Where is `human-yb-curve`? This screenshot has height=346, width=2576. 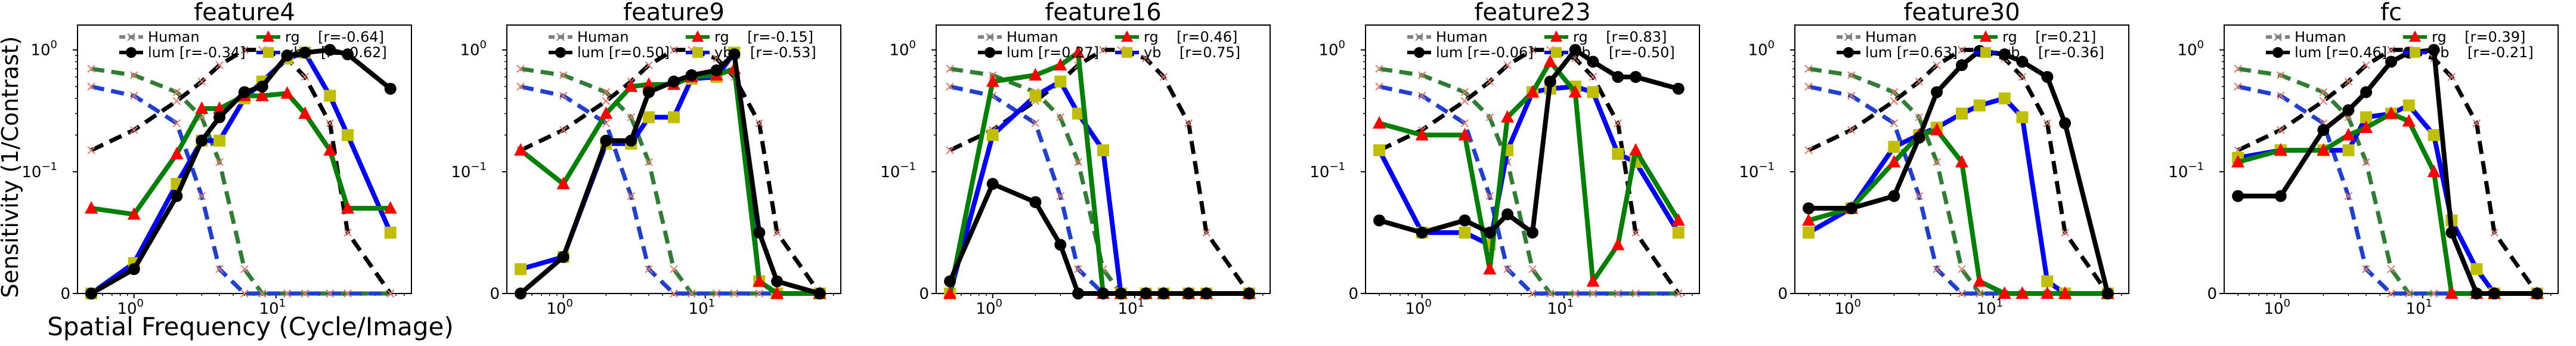 human-yb-curve is located at coordinates (241, 190).